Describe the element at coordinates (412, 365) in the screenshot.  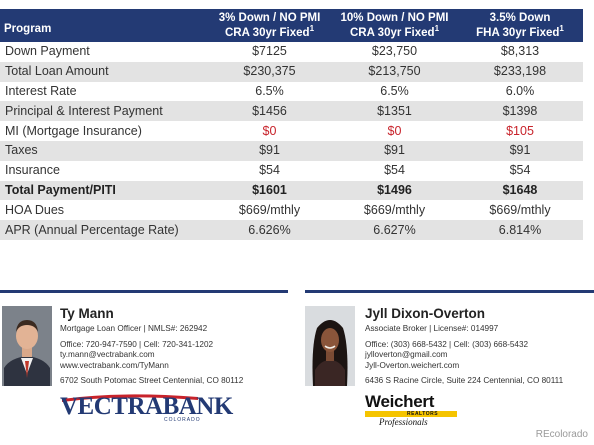
I see `agent-website-link: Jyll-Overton.weichert.com` at that location.